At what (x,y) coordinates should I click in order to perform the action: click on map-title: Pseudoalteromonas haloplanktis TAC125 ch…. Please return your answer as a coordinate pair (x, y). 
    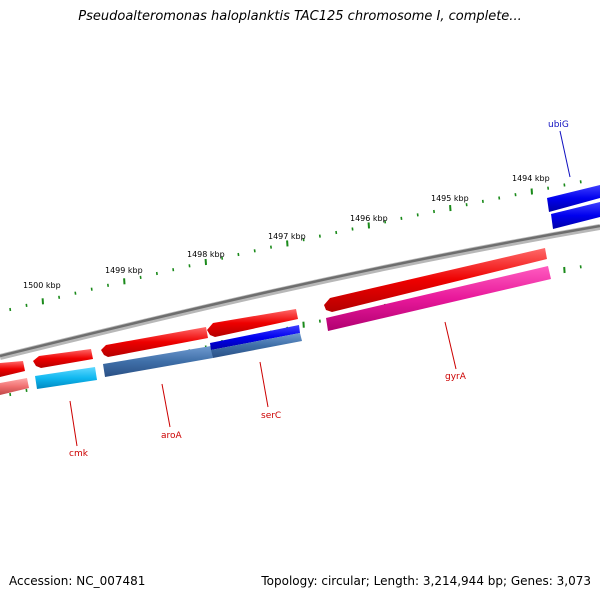
    Looking at the image, I should click on (300, 16).